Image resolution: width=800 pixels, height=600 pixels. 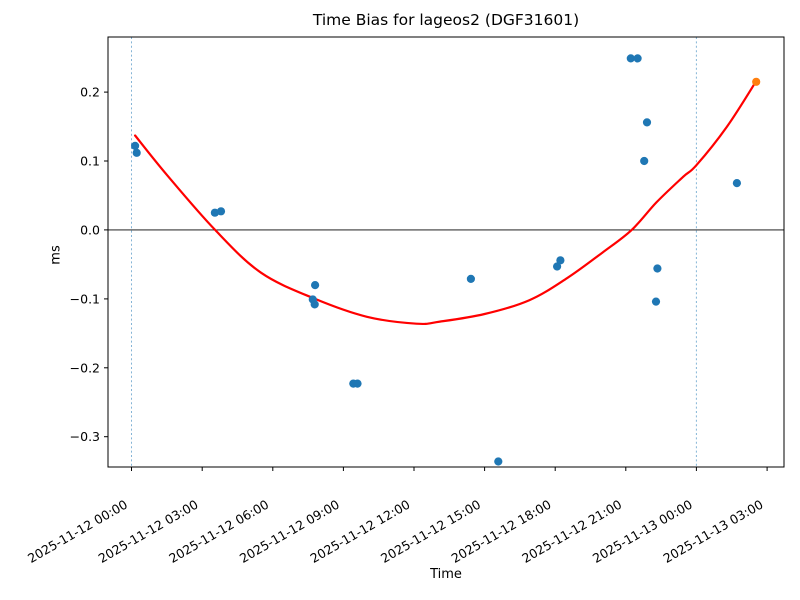 I want to click on y-tick-label: 0.0, so click(x=90, y=229).